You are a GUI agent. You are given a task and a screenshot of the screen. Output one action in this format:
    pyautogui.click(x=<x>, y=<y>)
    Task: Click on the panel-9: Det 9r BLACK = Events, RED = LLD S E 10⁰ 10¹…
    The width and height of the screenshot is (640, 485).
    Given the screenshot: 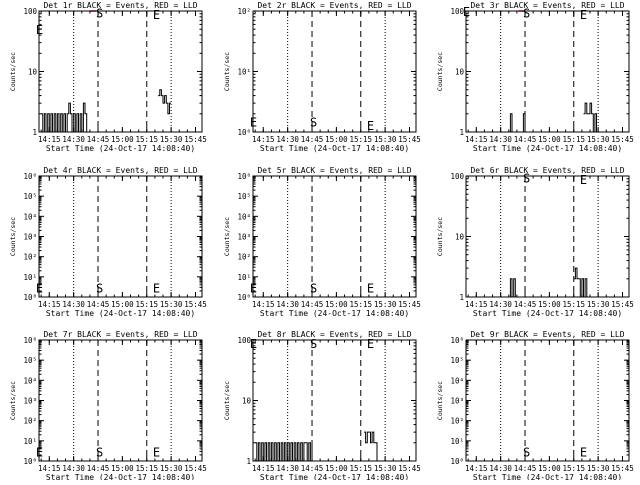 What is the action you would take?
    pyautogui.click(x=535, y=406)
    